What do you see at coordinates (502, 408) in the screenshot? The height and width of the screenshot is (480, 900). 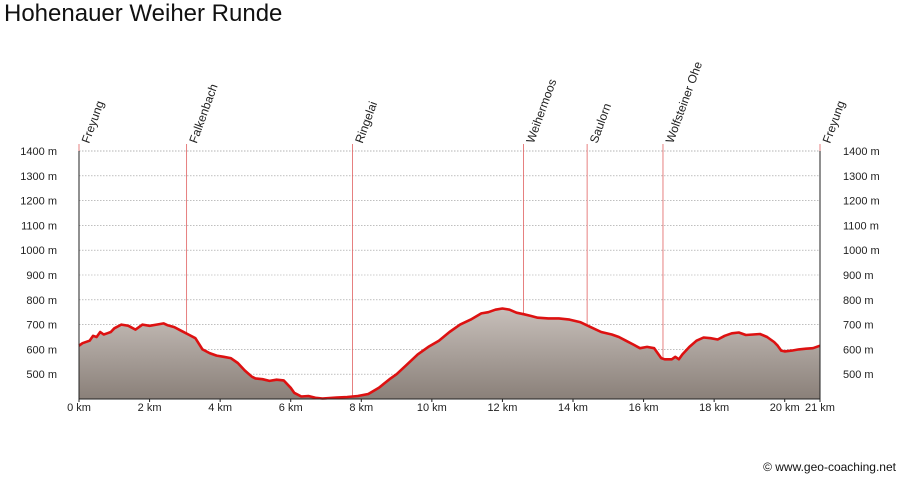 I see `x-tick-label: 12 km` at bounding box center [502, 408].